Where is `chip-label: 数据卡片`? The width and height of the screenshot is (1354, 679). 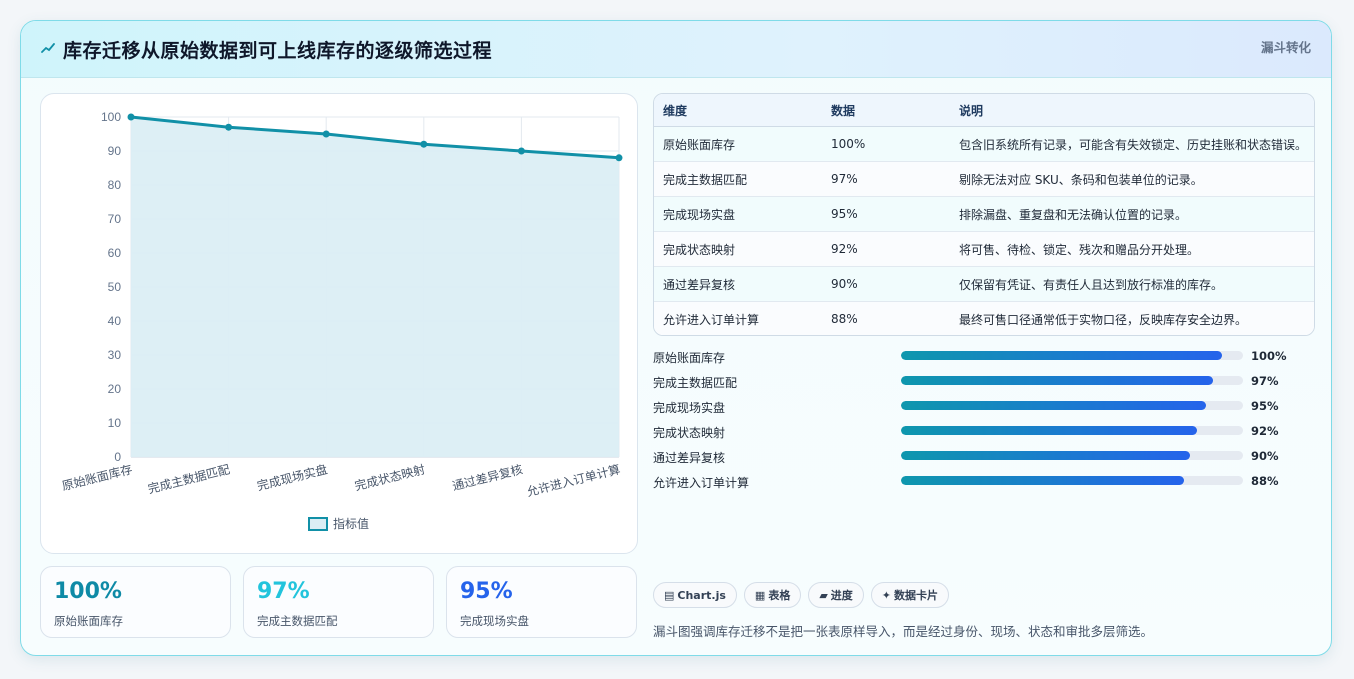
chip-label: 数据卡片 is located at coordinates (916, 595).